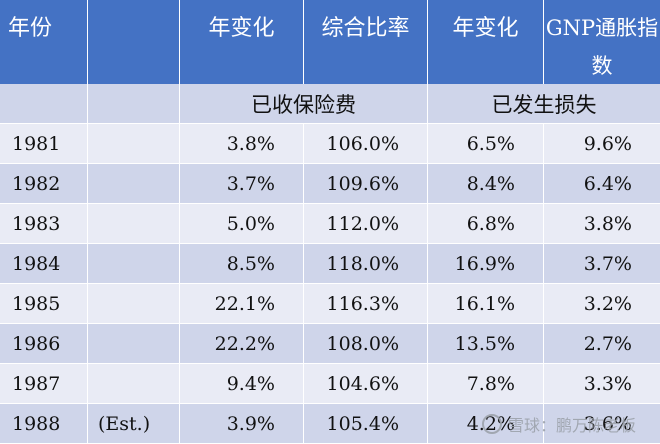  I want to click on cell-loss-change: 16.1%, so click(486, 303).